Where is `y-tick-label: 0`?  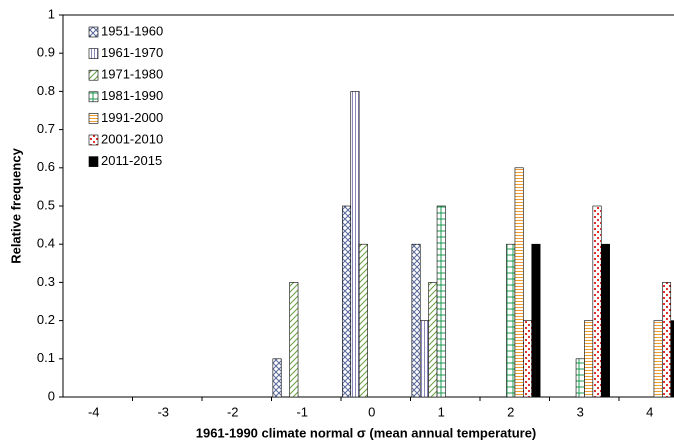 y-tick-label: 0 is located at coordinates (51, 395).